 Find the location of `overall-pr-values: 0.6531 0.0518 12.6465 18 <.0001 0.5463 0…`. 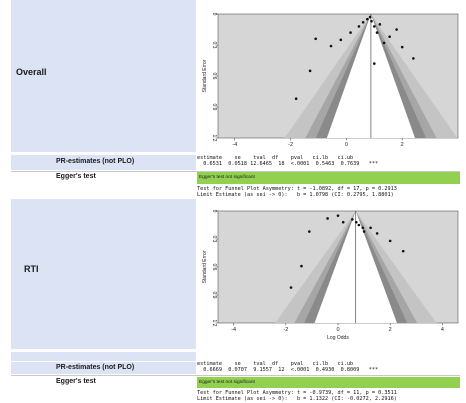

overall-pr-values: 0.6531 0.0518 12.6465 18 <.0001 0.5463 0… is located at coordinates (288, 164).